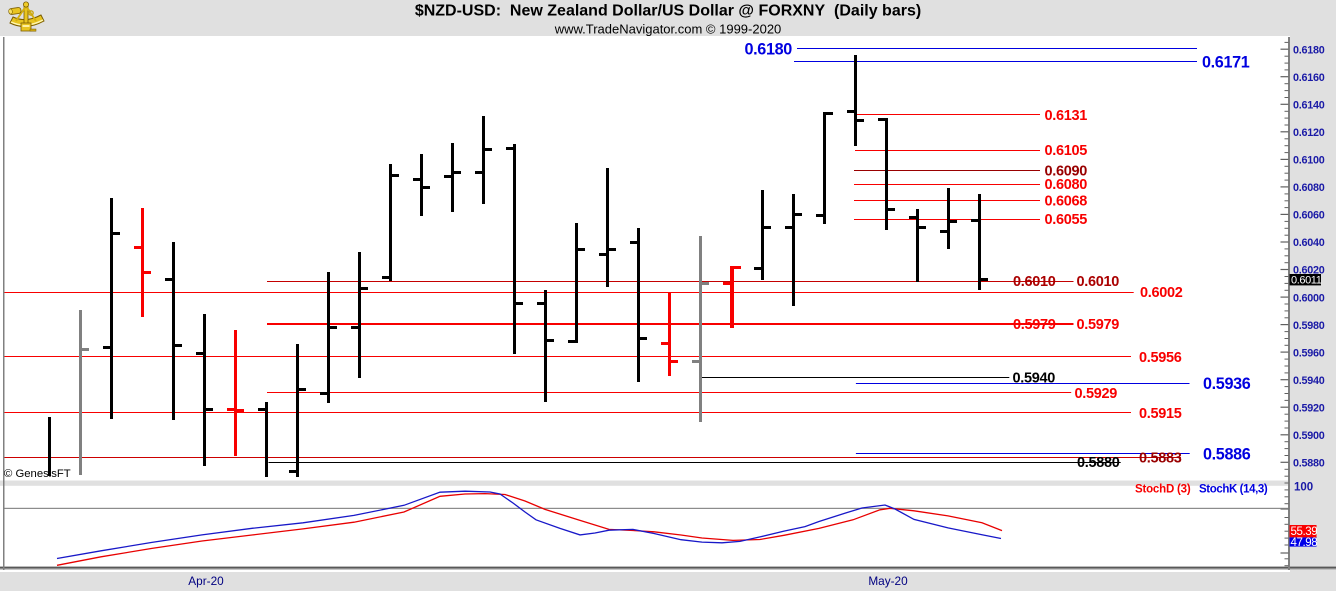 This screenshot has height=596, width=1336. What do you see at coordinates (1066, 151) in the screenshot?
I see `svg-text: 0.6105` at bounding box center [1066, 151].